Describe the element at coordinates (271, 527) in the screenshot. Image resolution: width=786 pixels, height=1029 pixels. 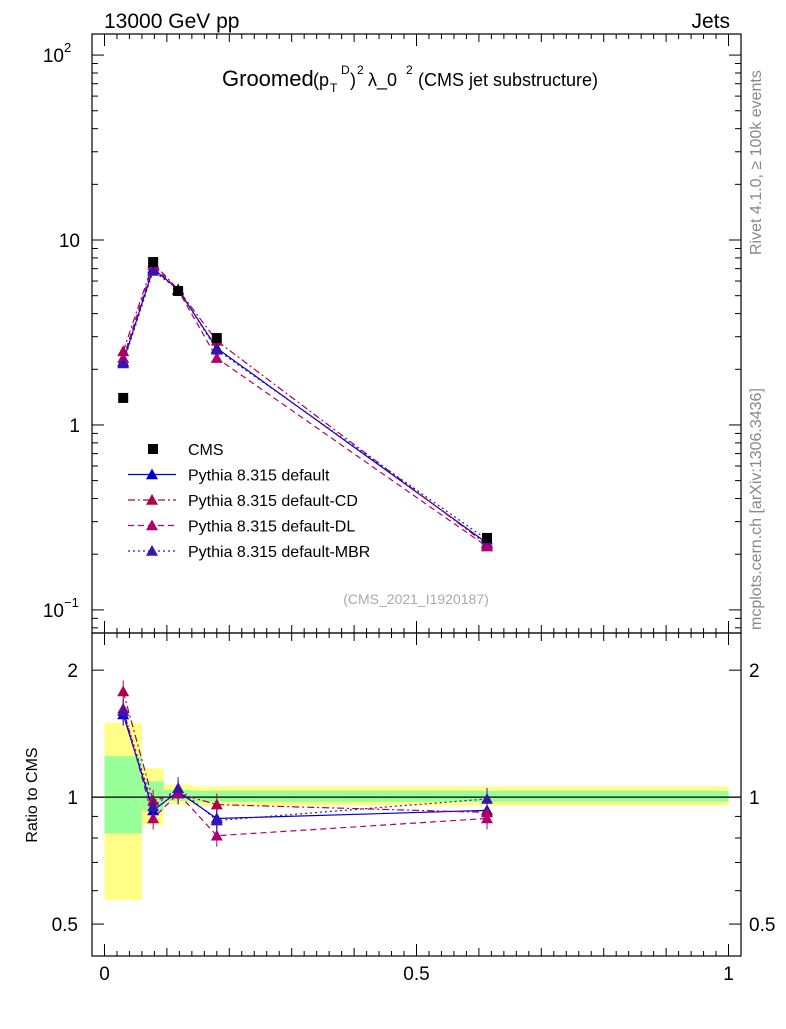
I see `legend-label-2: Pythia 8.315 default-DL` at that location.